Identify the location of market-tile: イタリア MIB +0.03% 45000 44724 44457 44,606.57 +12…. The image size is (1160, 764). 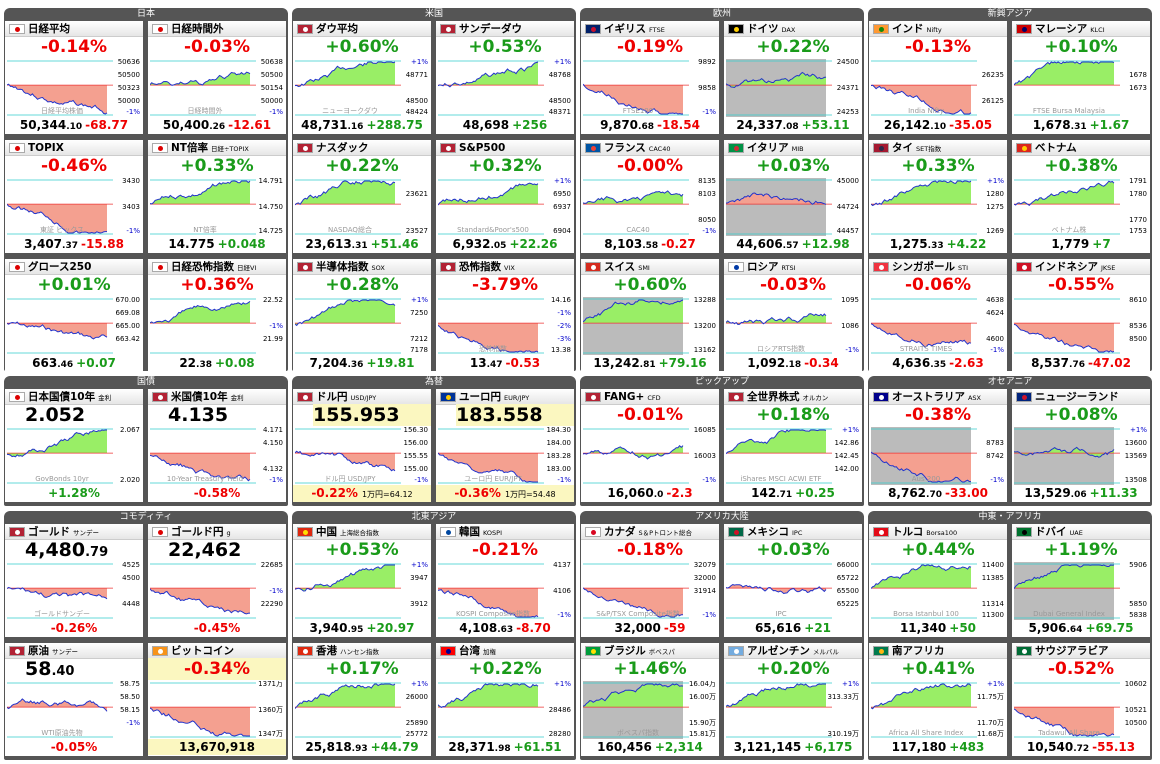
(793, 196).